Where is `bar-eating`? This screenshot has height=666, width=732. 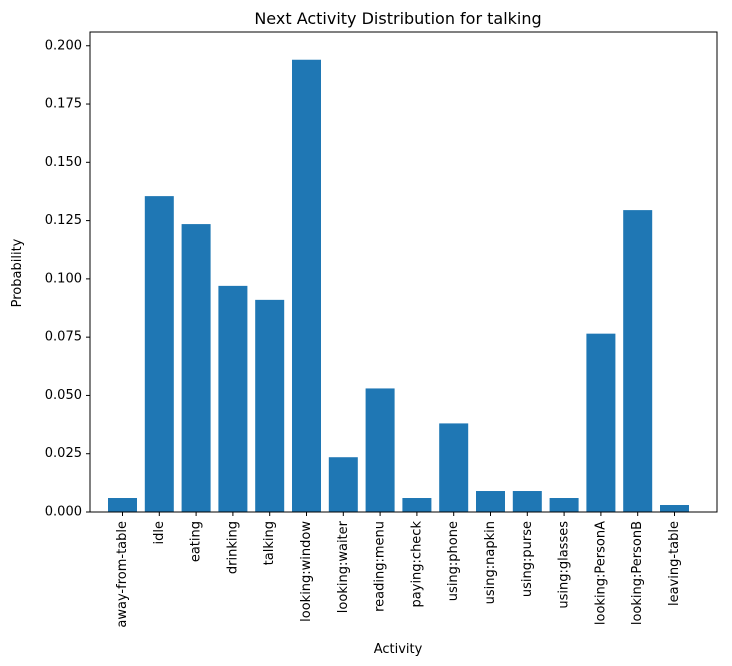
bar-eating is located at coordinates (196, 368).